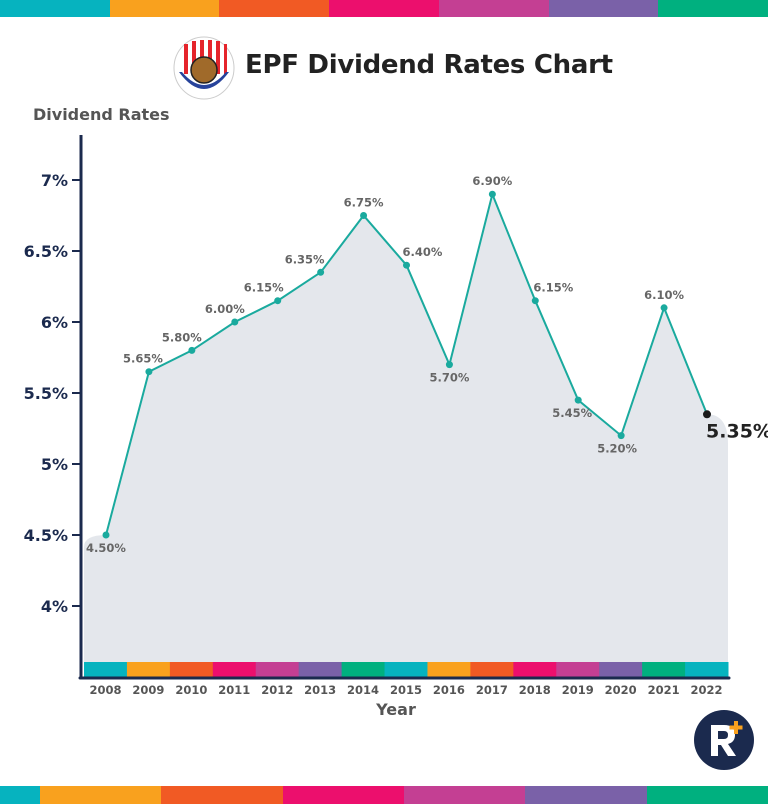 The height and width of the screenshot is (804, 768). I want to click on data-label: 6.10%, so click(664, 295).